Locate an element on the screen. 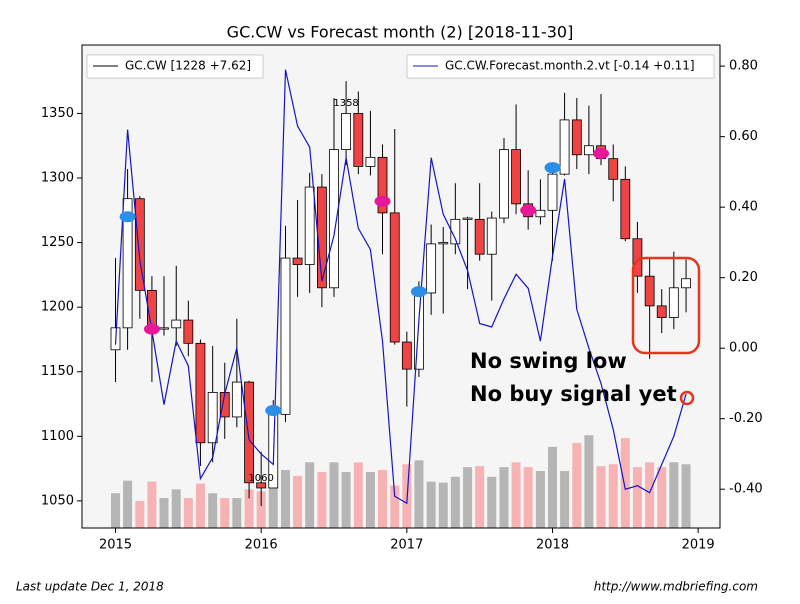 The width and height of the screenshot is (800, 604). legend-price-label: GC.CW [1228 +7.62] is located at coordinates (188, 66).